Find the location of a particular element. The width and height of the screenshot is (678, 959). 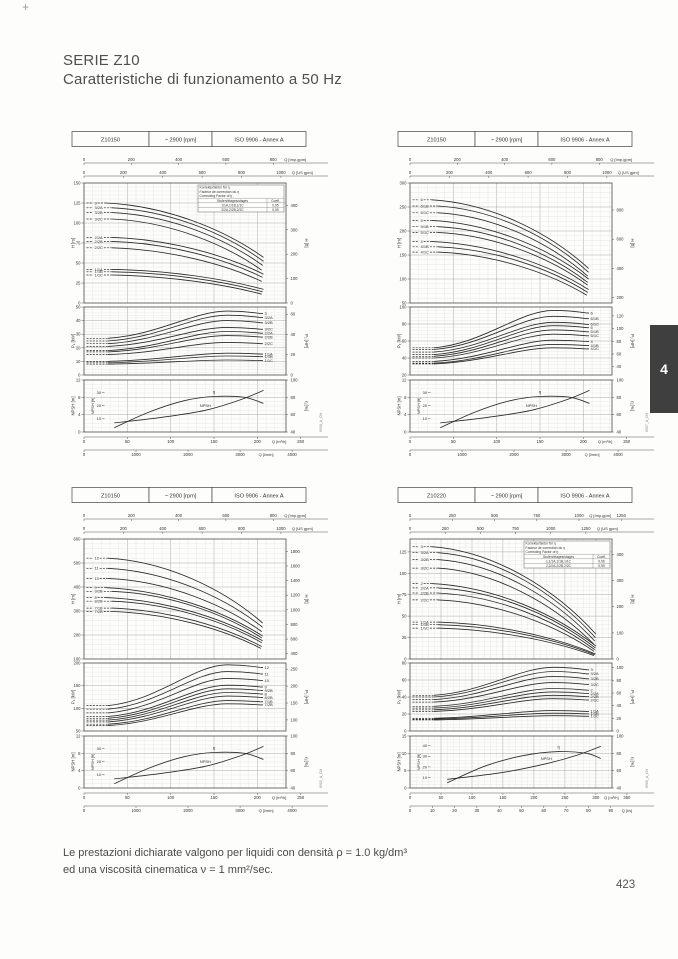

svg-text: NPSH [m] is located at coordinates (399, 405).